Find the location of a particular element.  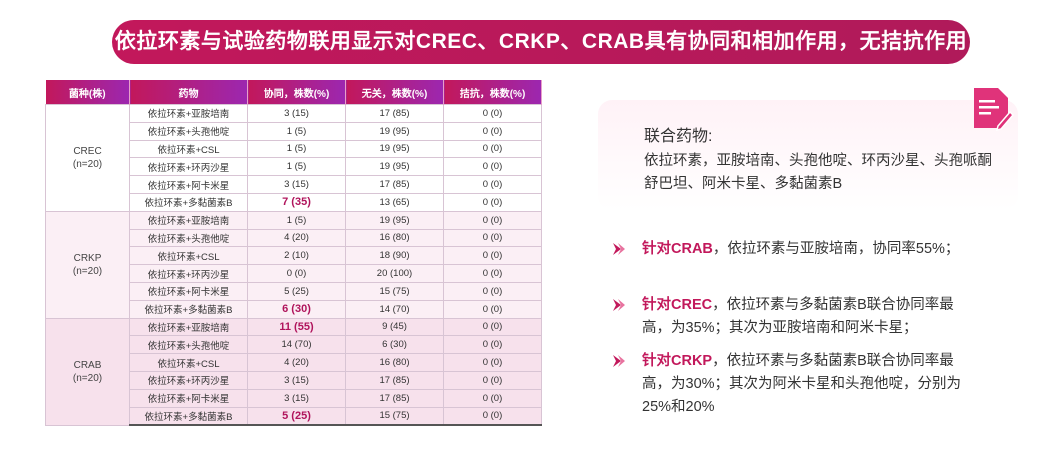

table-row: 依拉环素+环丙沙星 0 (0) 20 (100) 0 (0) is located at coordinates (294, 273).